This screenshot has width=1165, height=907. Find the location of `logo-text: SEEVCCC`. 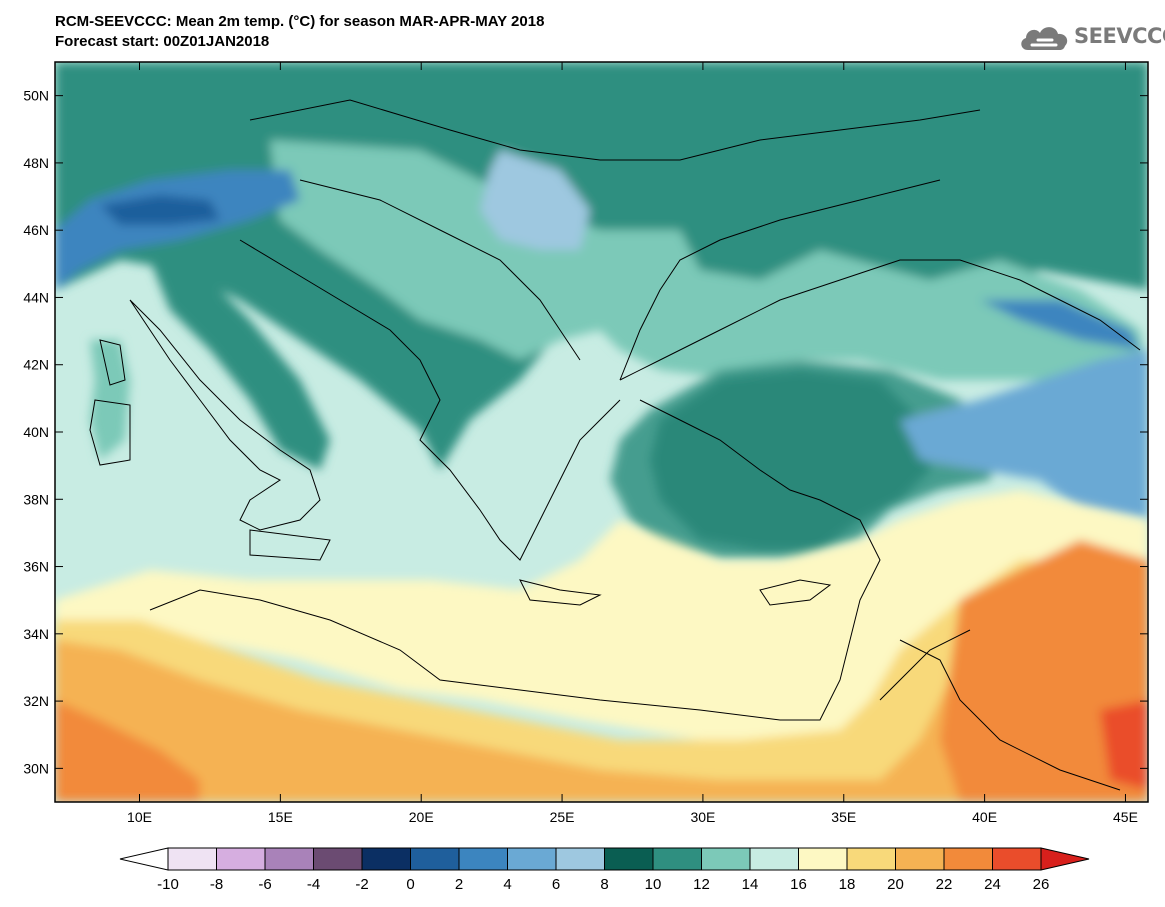

logo-text: SEEVCCC is located at coordinates (1119, 36).